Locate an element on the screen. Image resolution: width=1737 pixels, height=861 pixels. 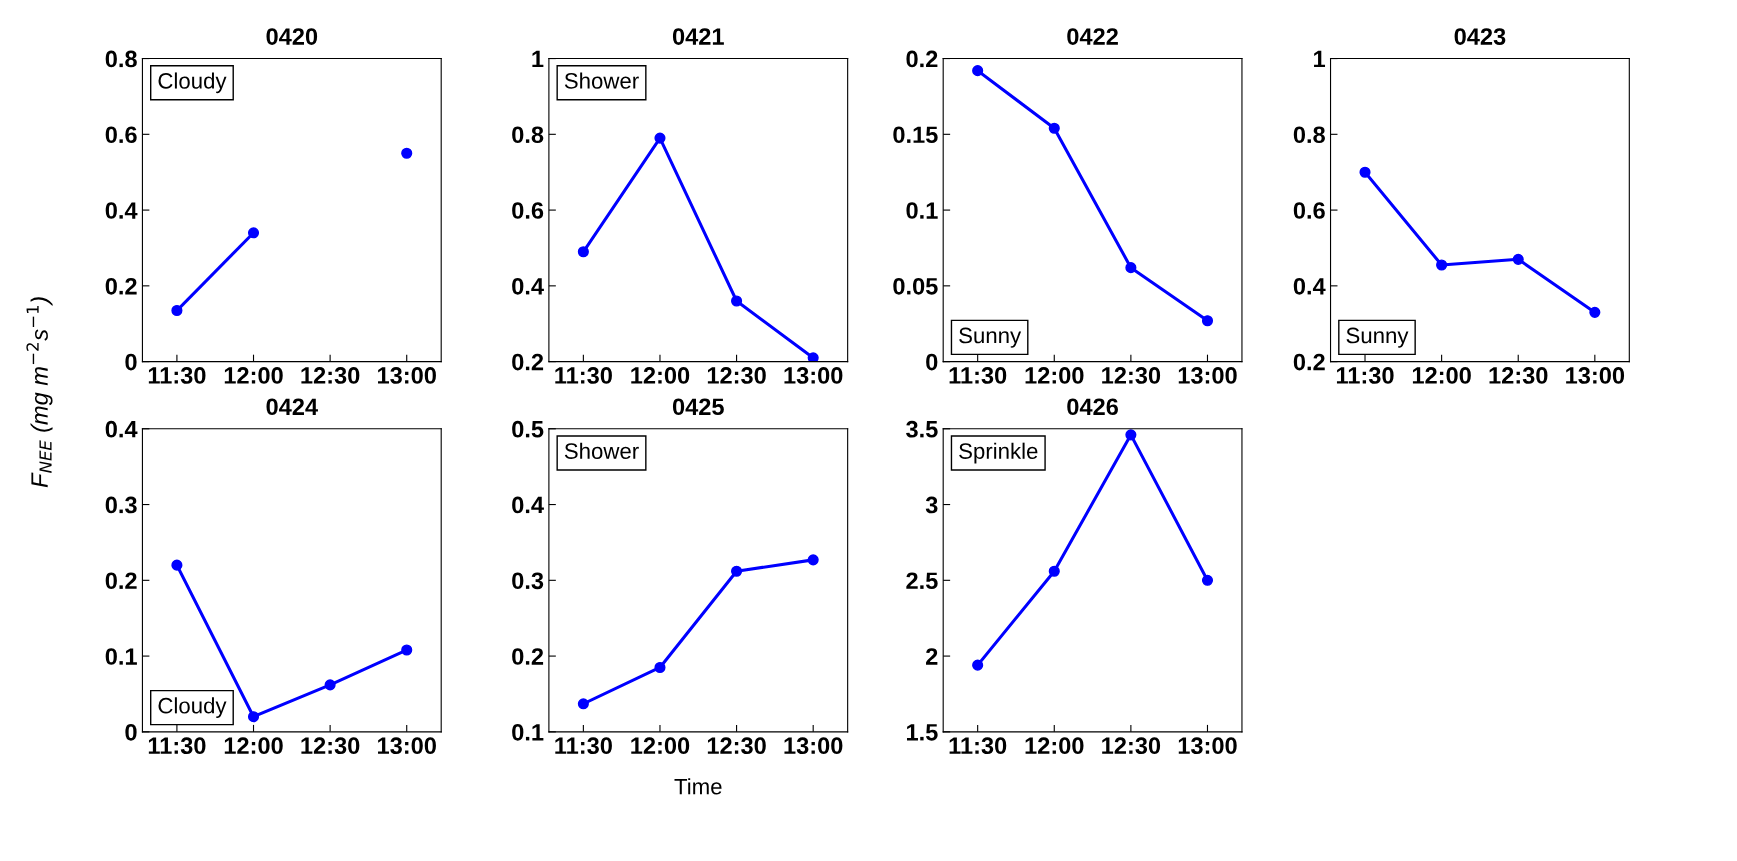
y-tick-label: 0.3 is located at coordinates (528, 581).